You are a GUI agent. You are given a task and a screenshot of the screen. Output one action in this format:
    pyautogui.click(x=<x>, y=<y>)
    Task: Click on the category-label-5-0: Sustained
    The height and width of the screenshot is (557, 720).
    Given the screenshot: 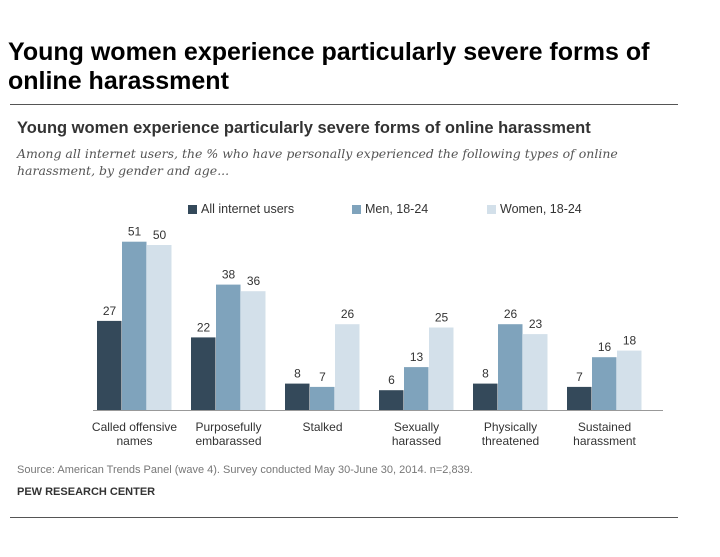 What is the action you would take?
    pyautogui.click(x=604, y=427)
    